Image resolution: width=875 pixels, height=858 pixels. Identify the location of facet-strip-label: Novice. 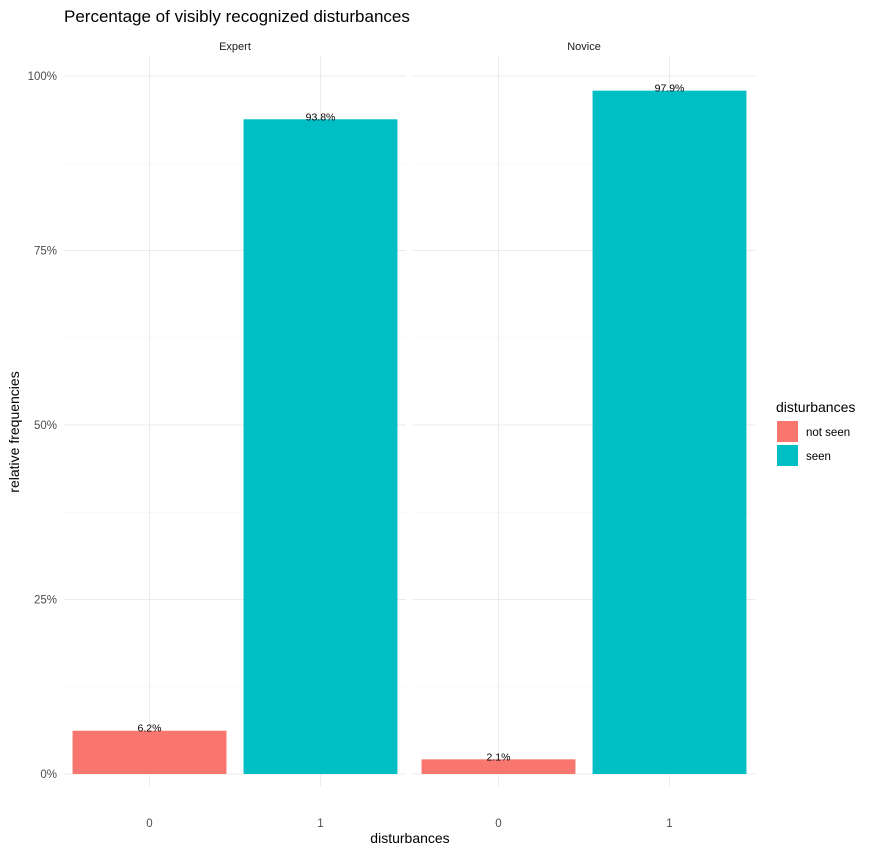
(584, 47).